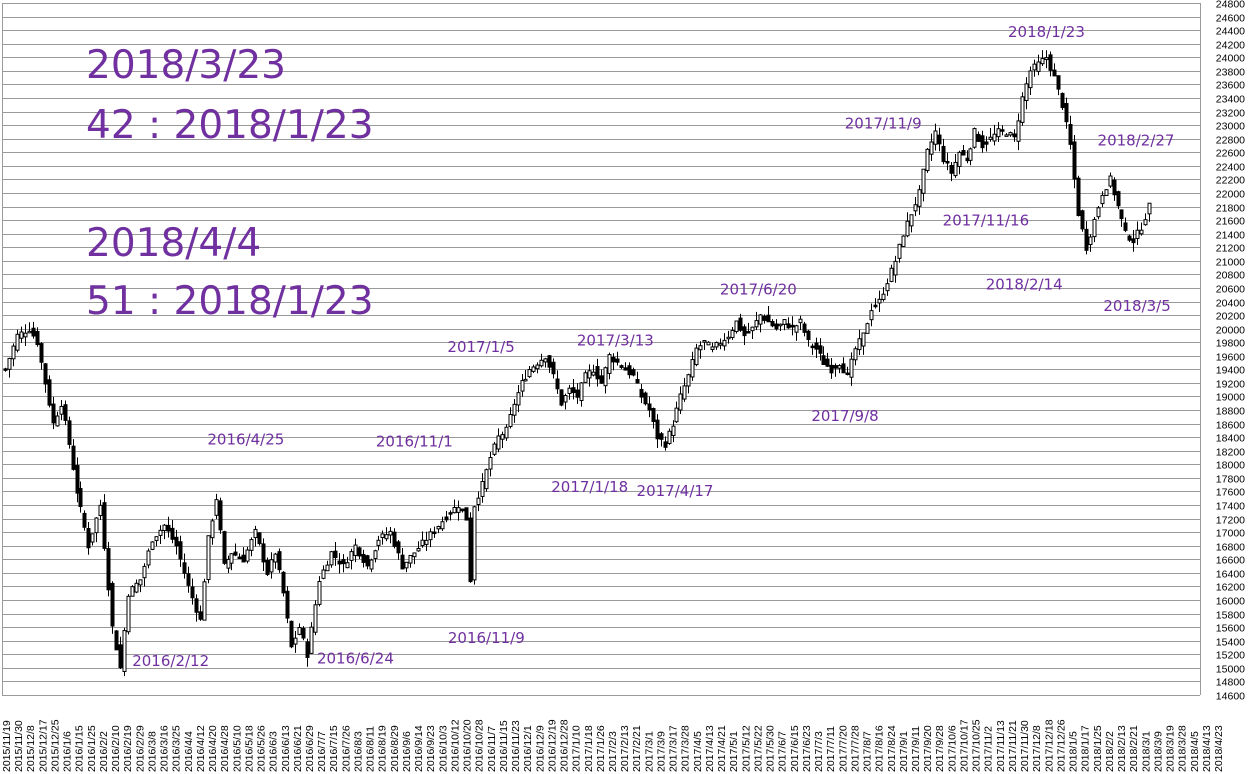  I want to click on x-tick-label: 2017/7/20, so click(843, 748).